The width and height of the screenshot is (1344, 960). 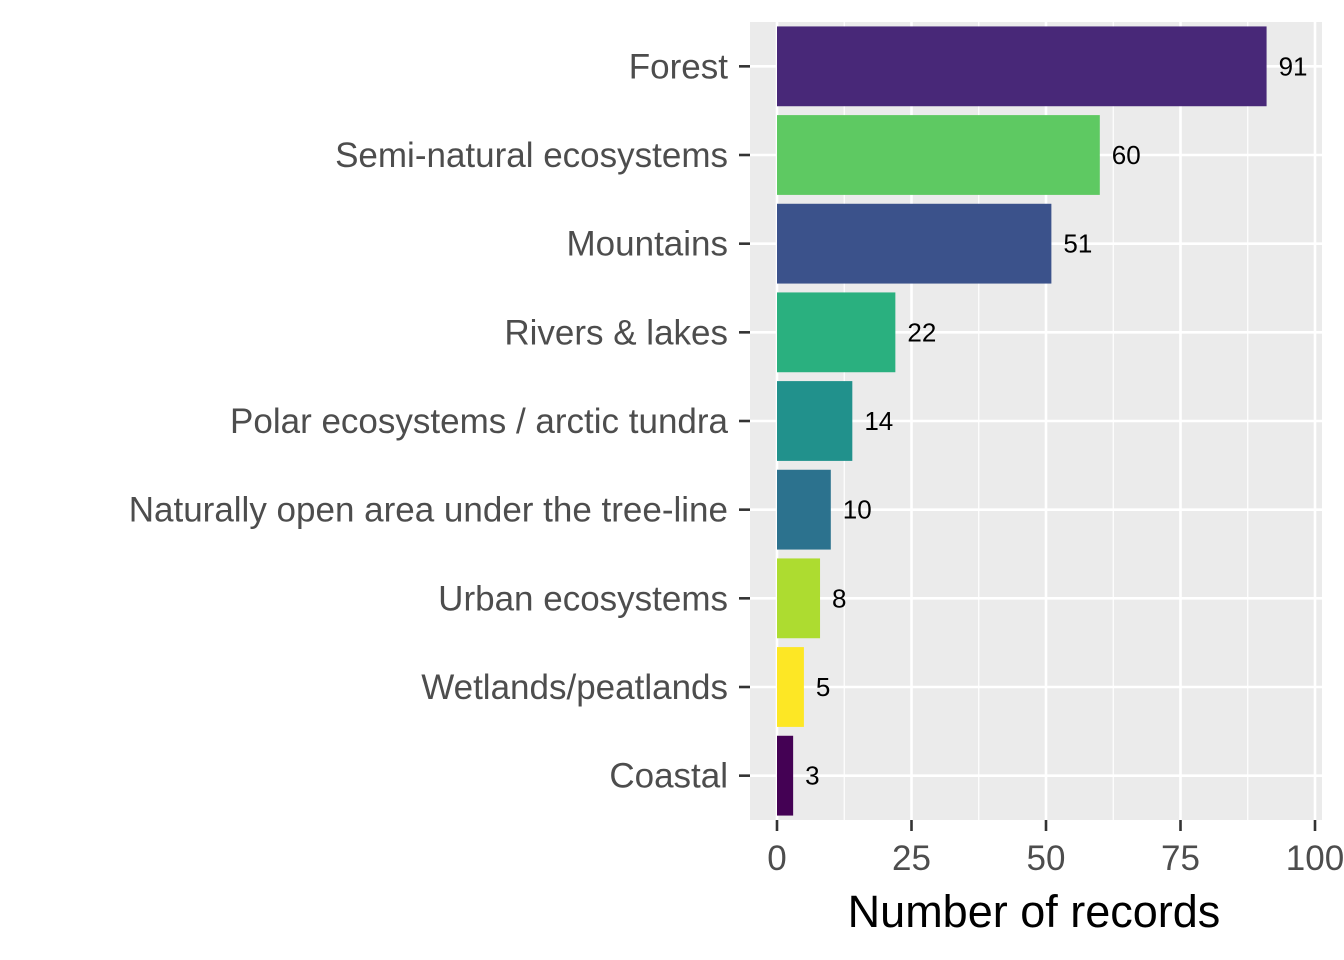 What do you see at coordinates (479, 421) in the screenshot?
I see `category-label: Polar ecosystems / arctic tundra` at bounding box center [479, 421].